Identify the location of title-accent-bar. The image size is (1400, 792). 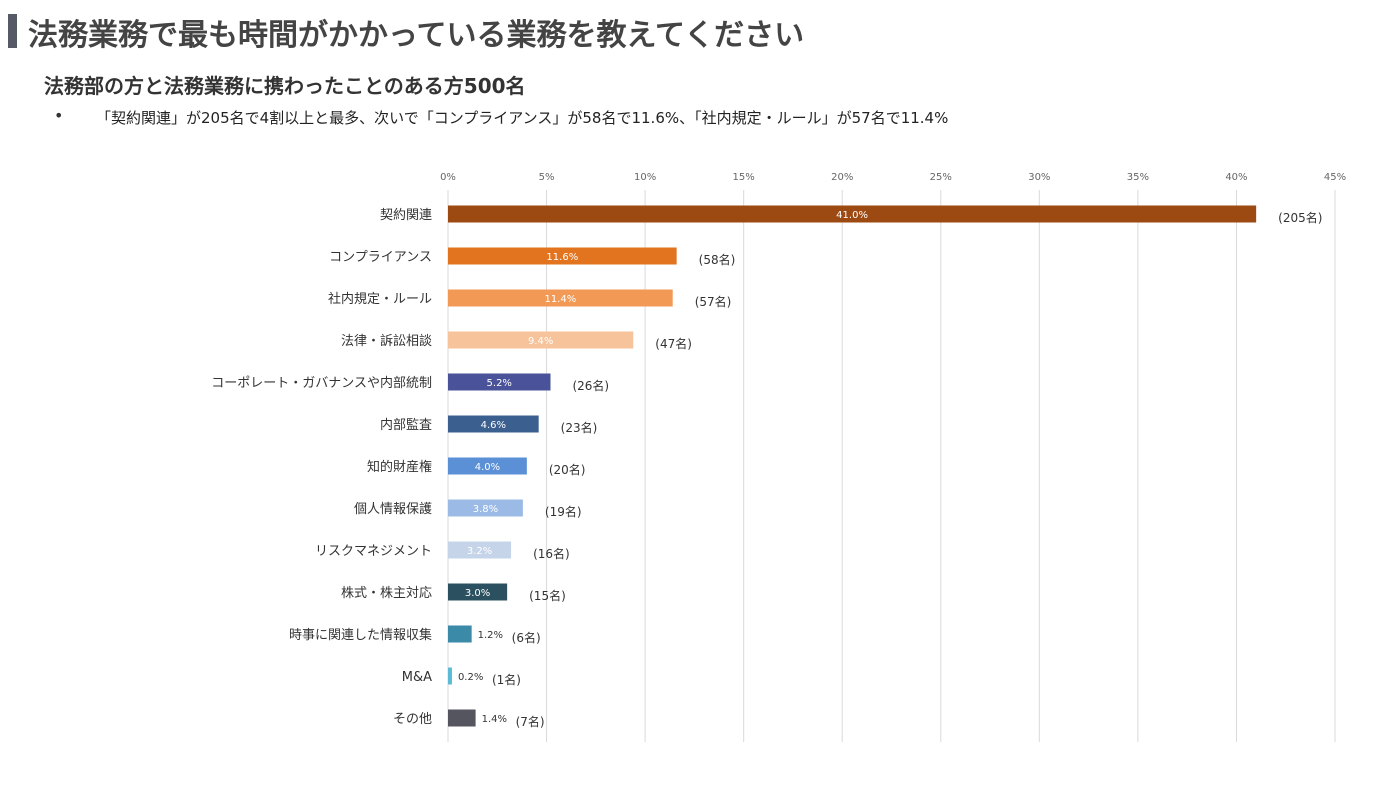
(12, 31).